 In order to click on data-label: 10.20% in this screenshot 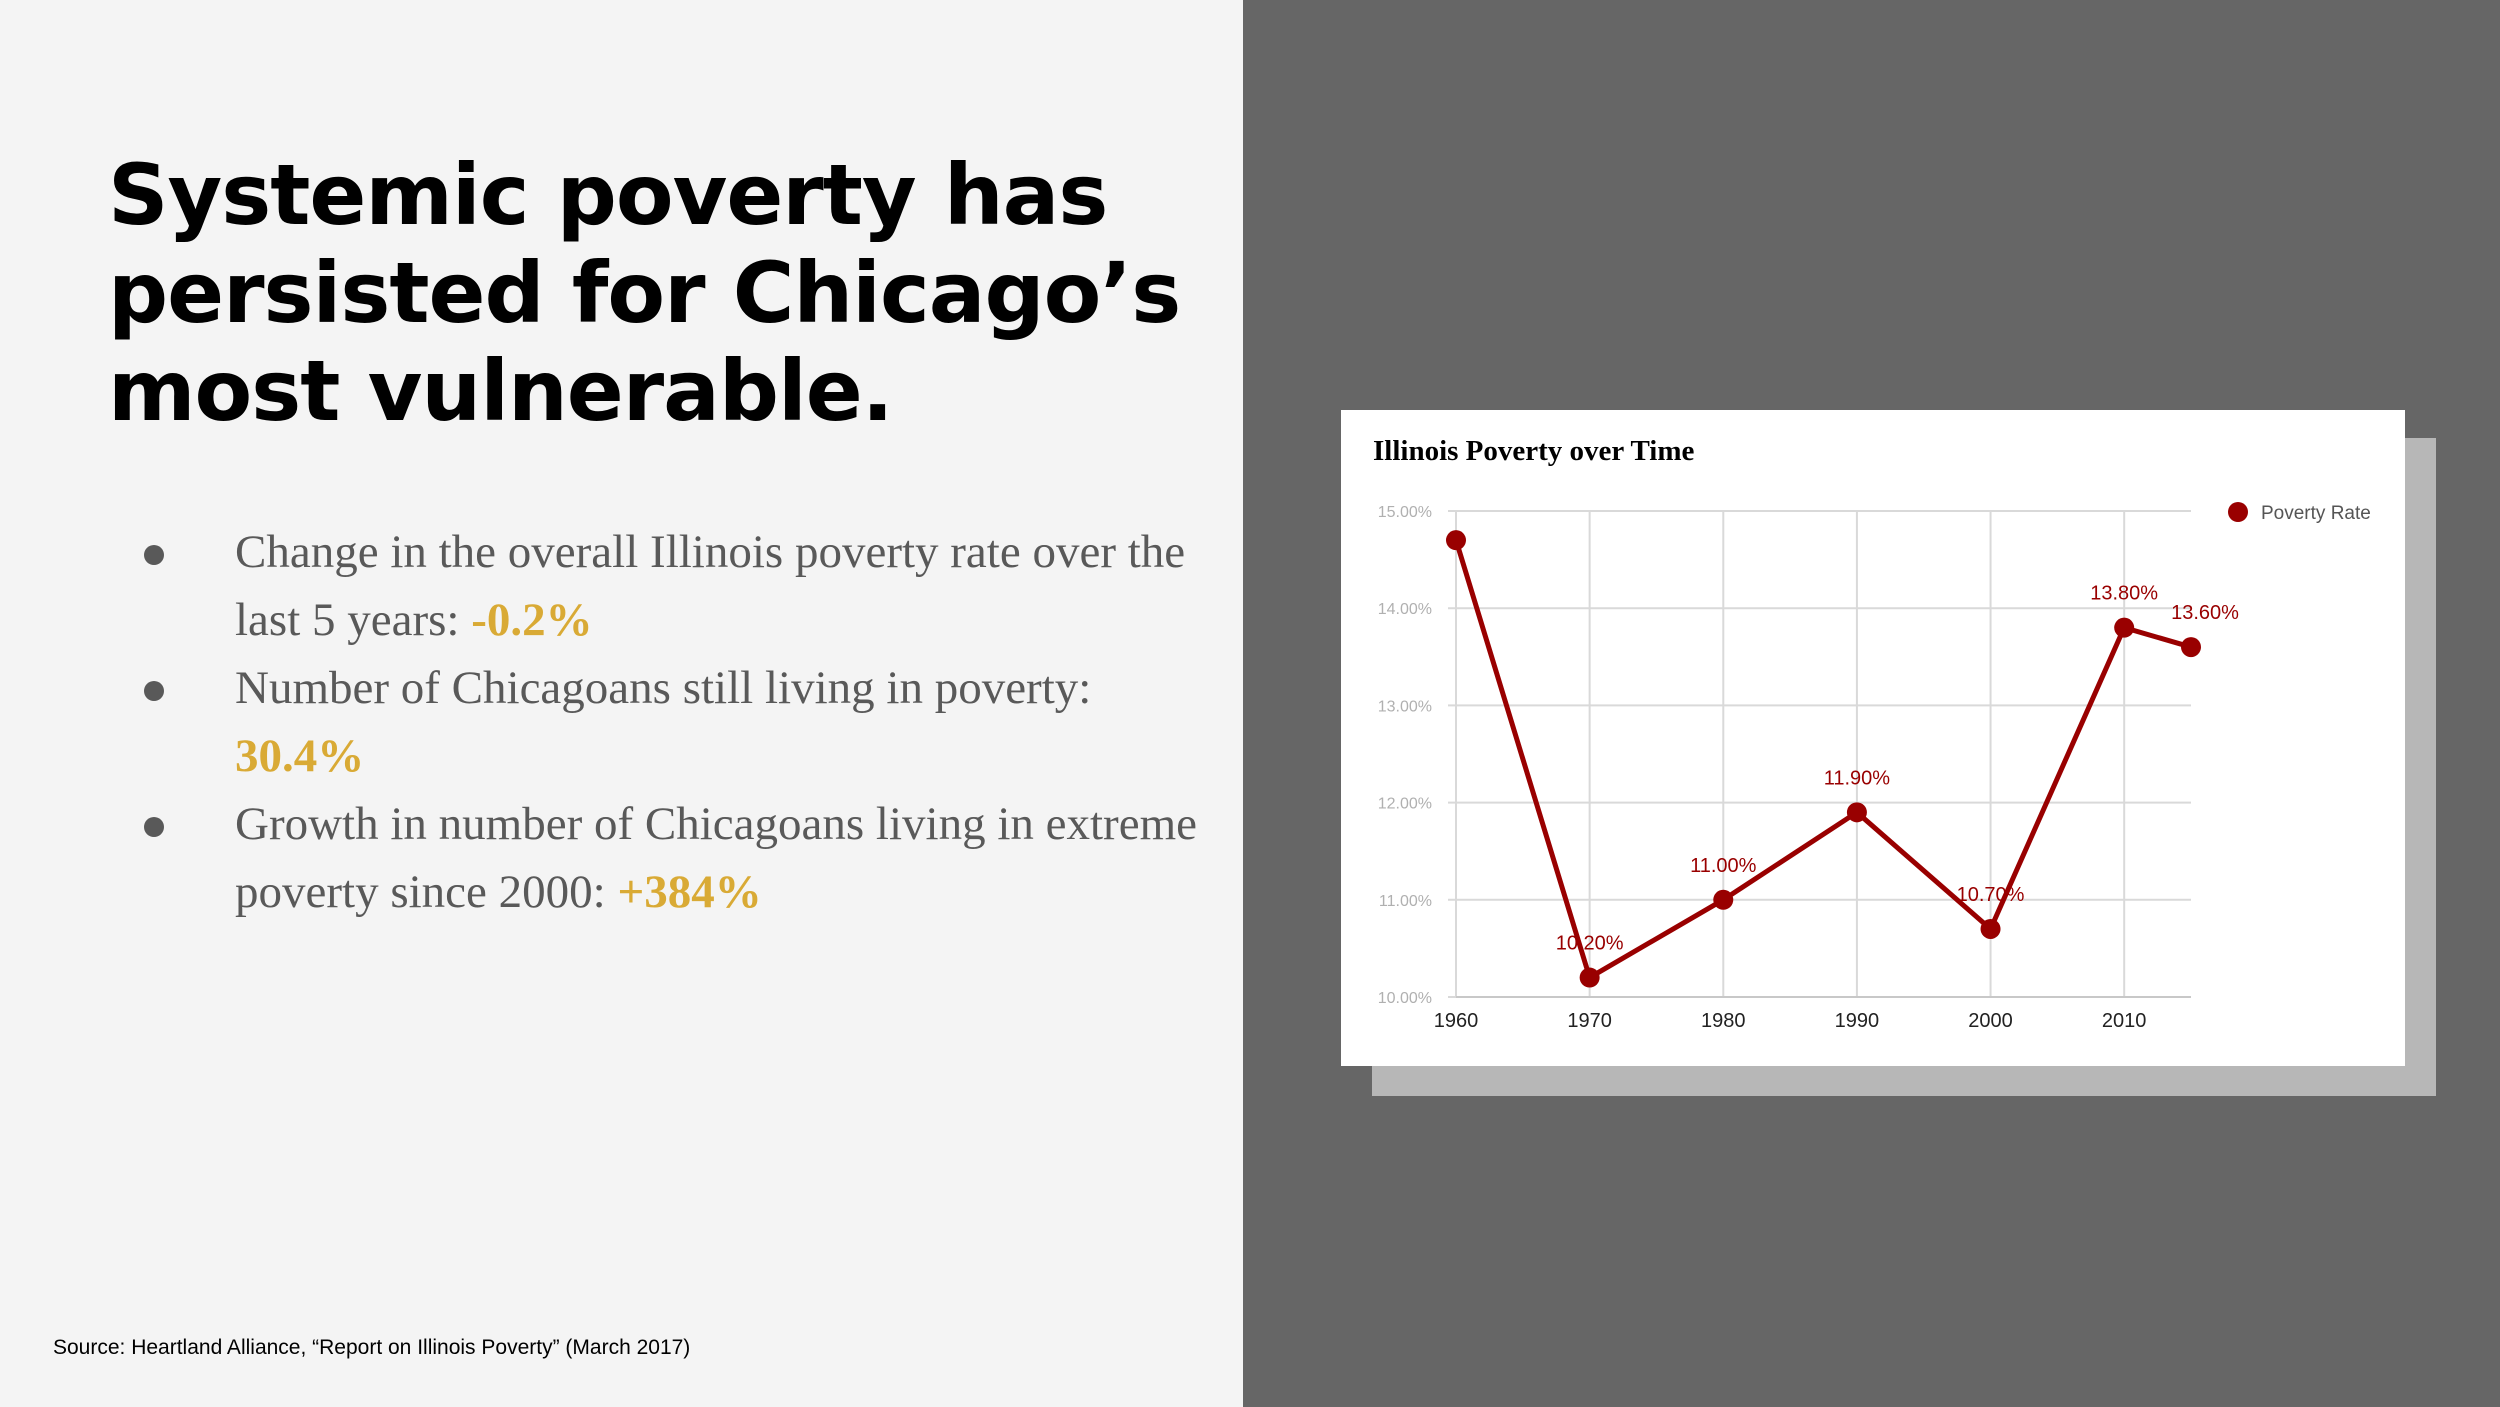, I will do `click(1590, 944)`.